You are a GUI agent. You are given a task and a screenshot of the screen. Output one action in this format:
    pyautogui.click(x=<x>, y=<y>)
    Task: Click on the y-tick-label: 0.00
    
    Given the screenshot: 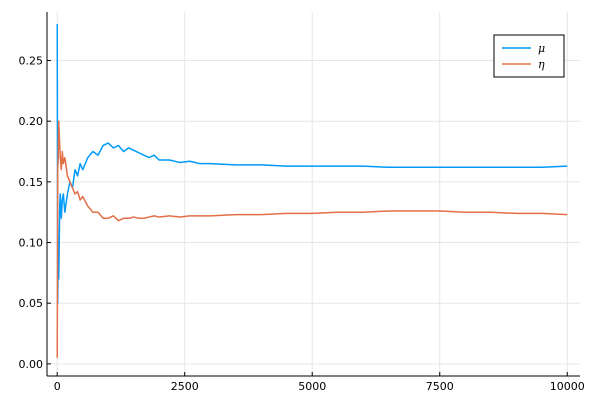 What is the action you would take?
    pyautogui.click(x=31, y=364)
    